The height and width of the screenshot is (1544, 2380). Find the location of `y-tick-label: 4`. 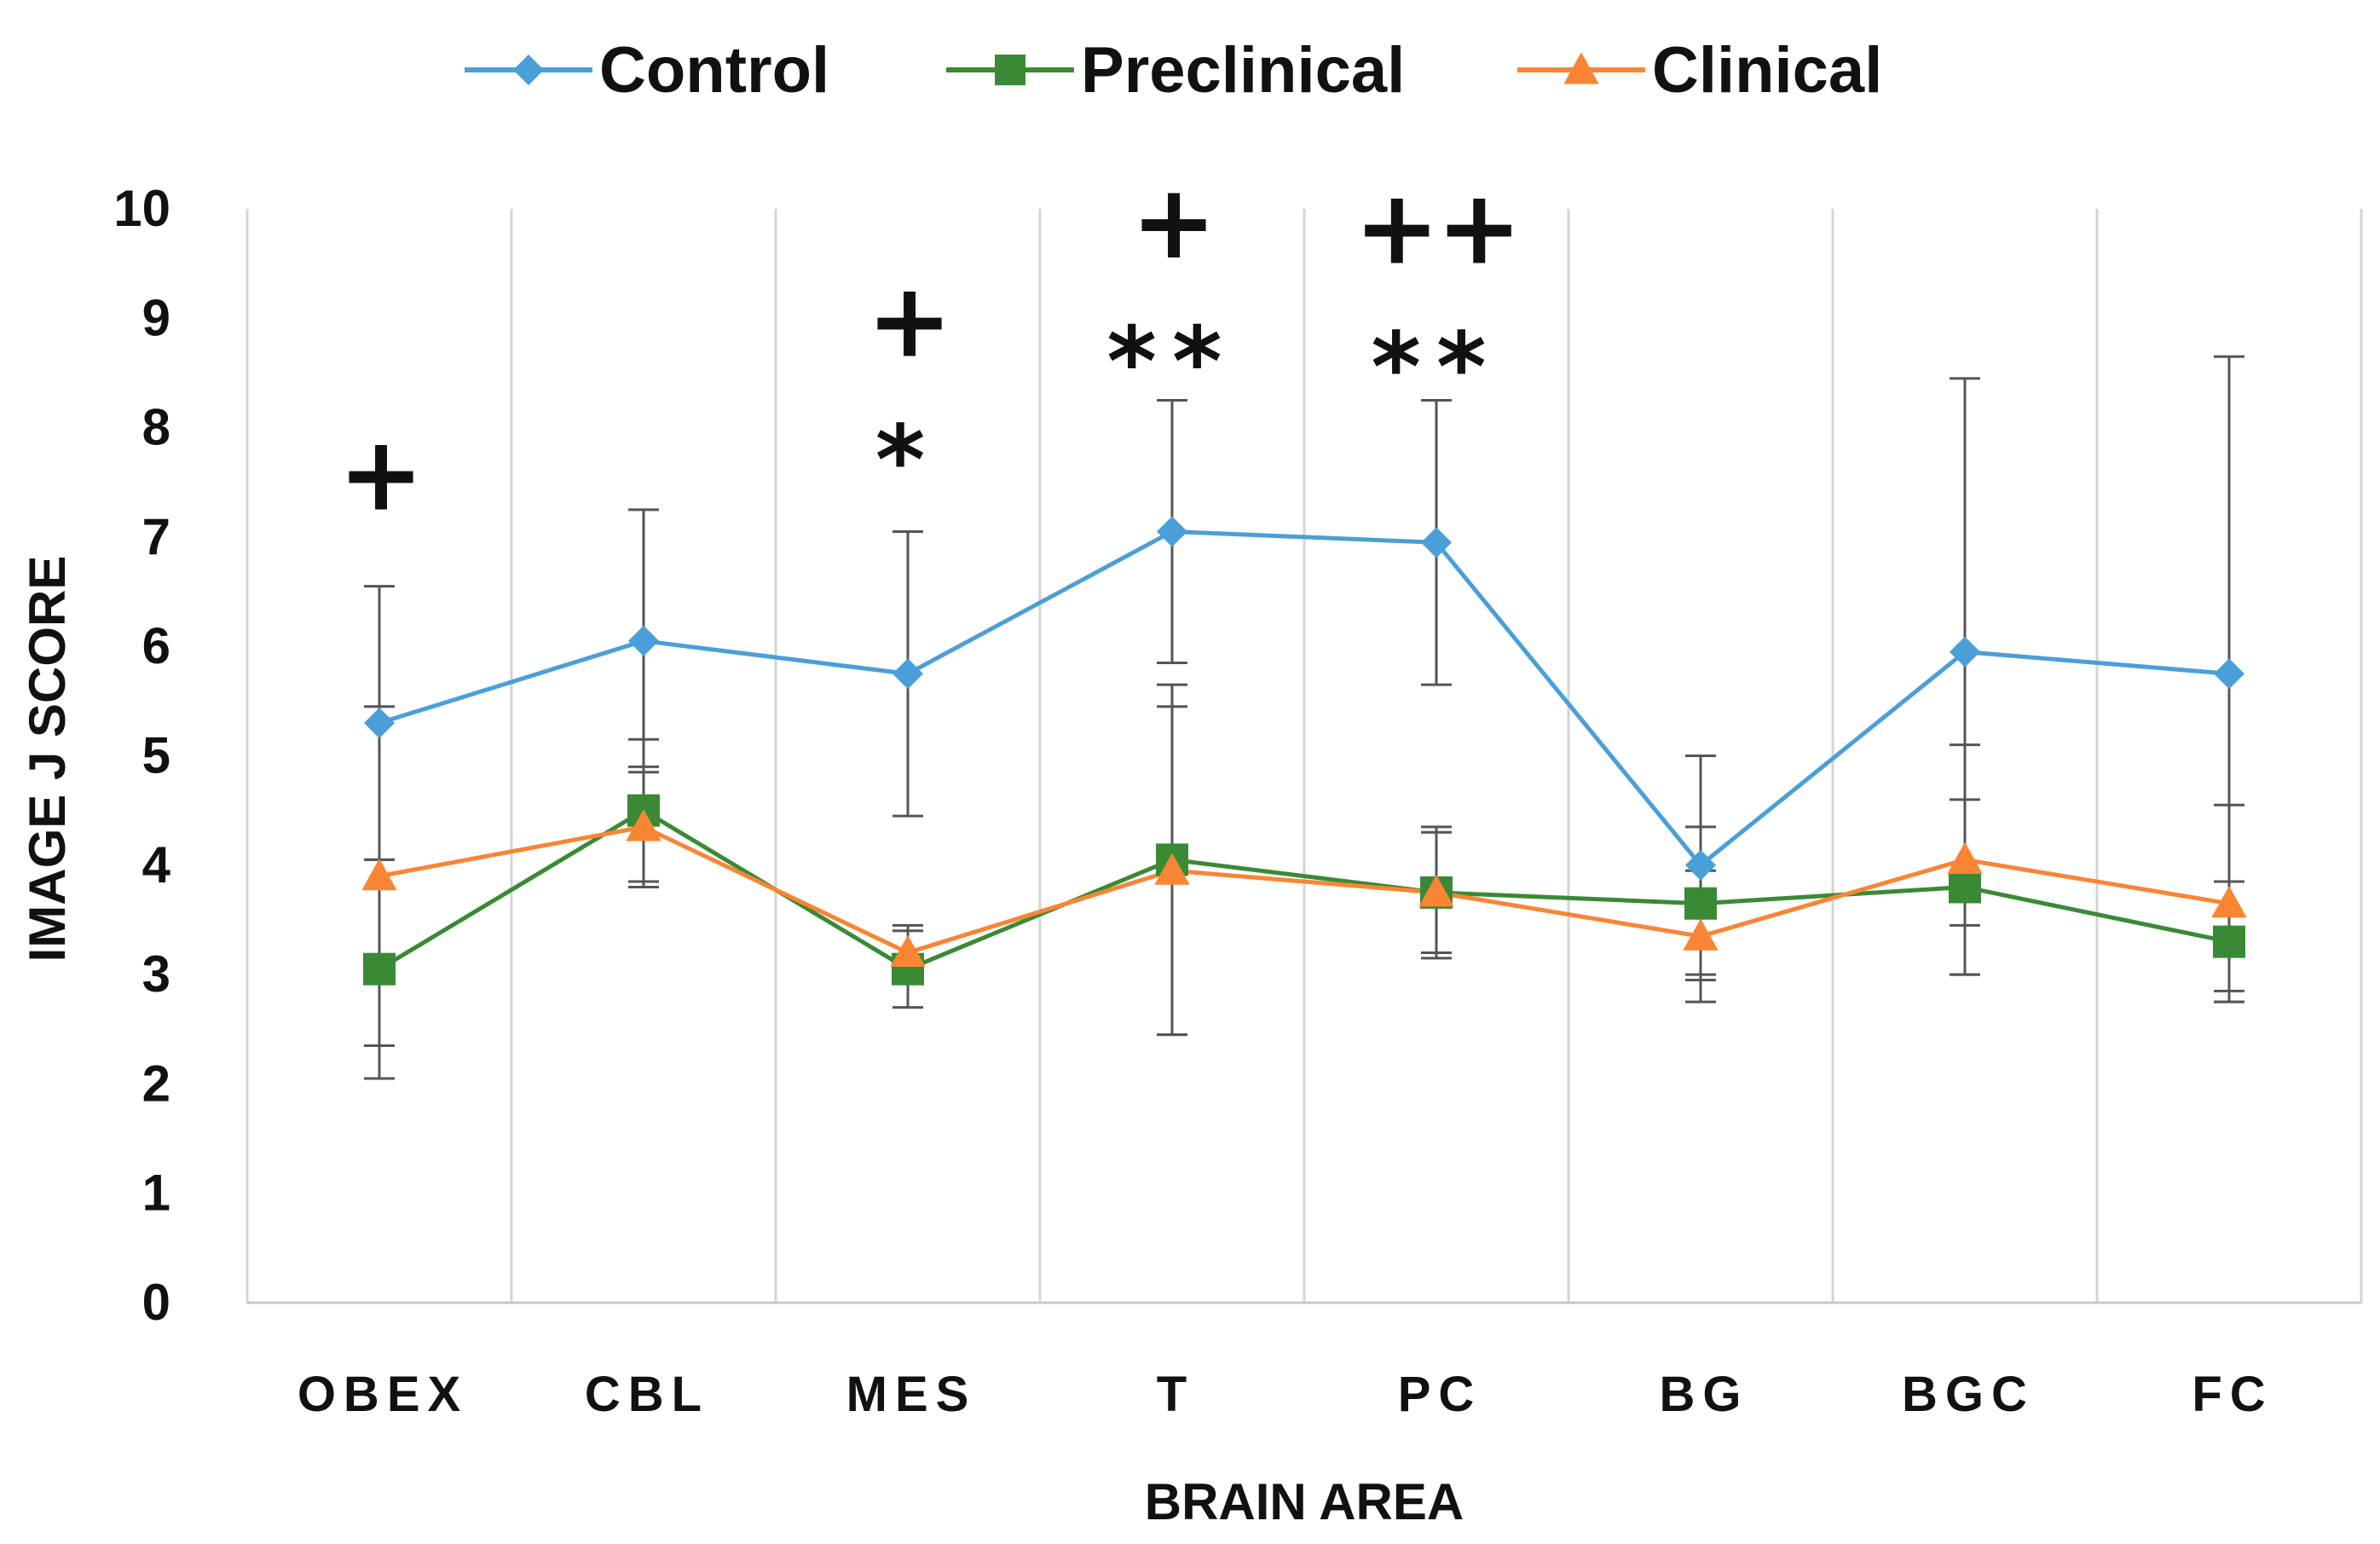

y-tick-label: 4 is located at coordinates (156, 864).